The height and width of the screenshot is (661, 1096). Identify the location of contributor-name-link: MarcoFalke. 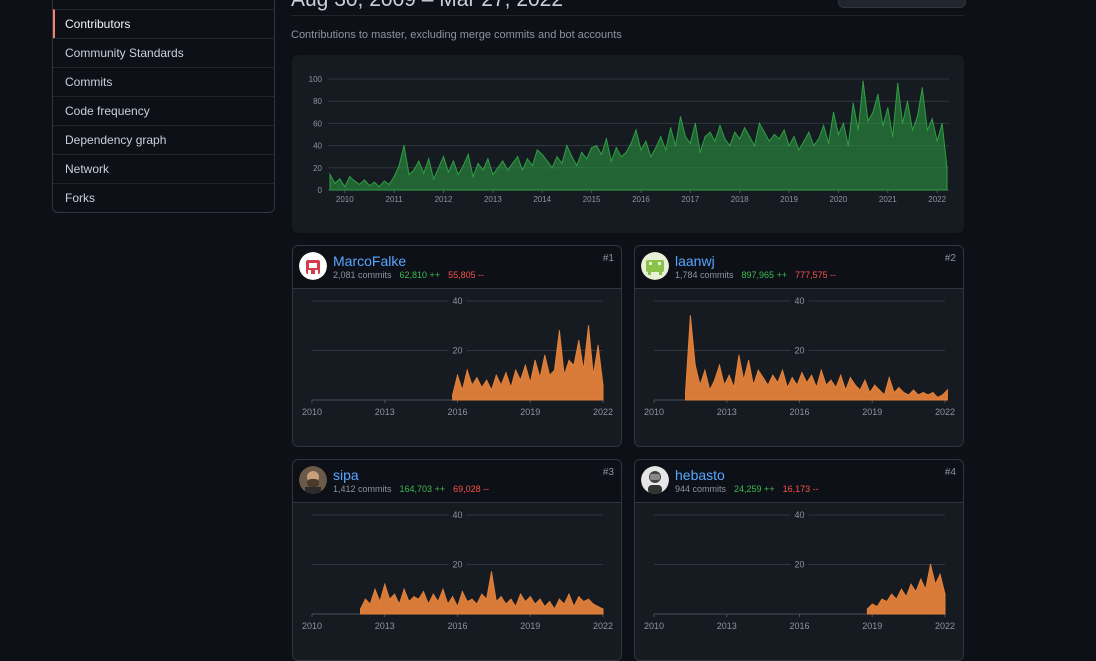
(370, 261).